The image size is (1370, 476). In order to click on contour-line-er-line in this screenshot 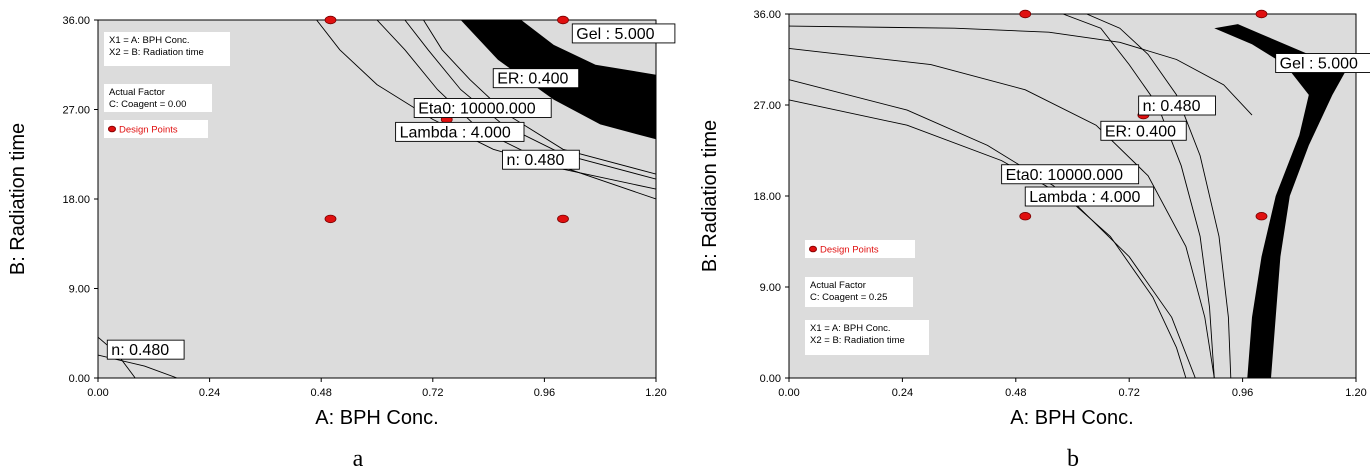, I will do `click(1159, 196)`.